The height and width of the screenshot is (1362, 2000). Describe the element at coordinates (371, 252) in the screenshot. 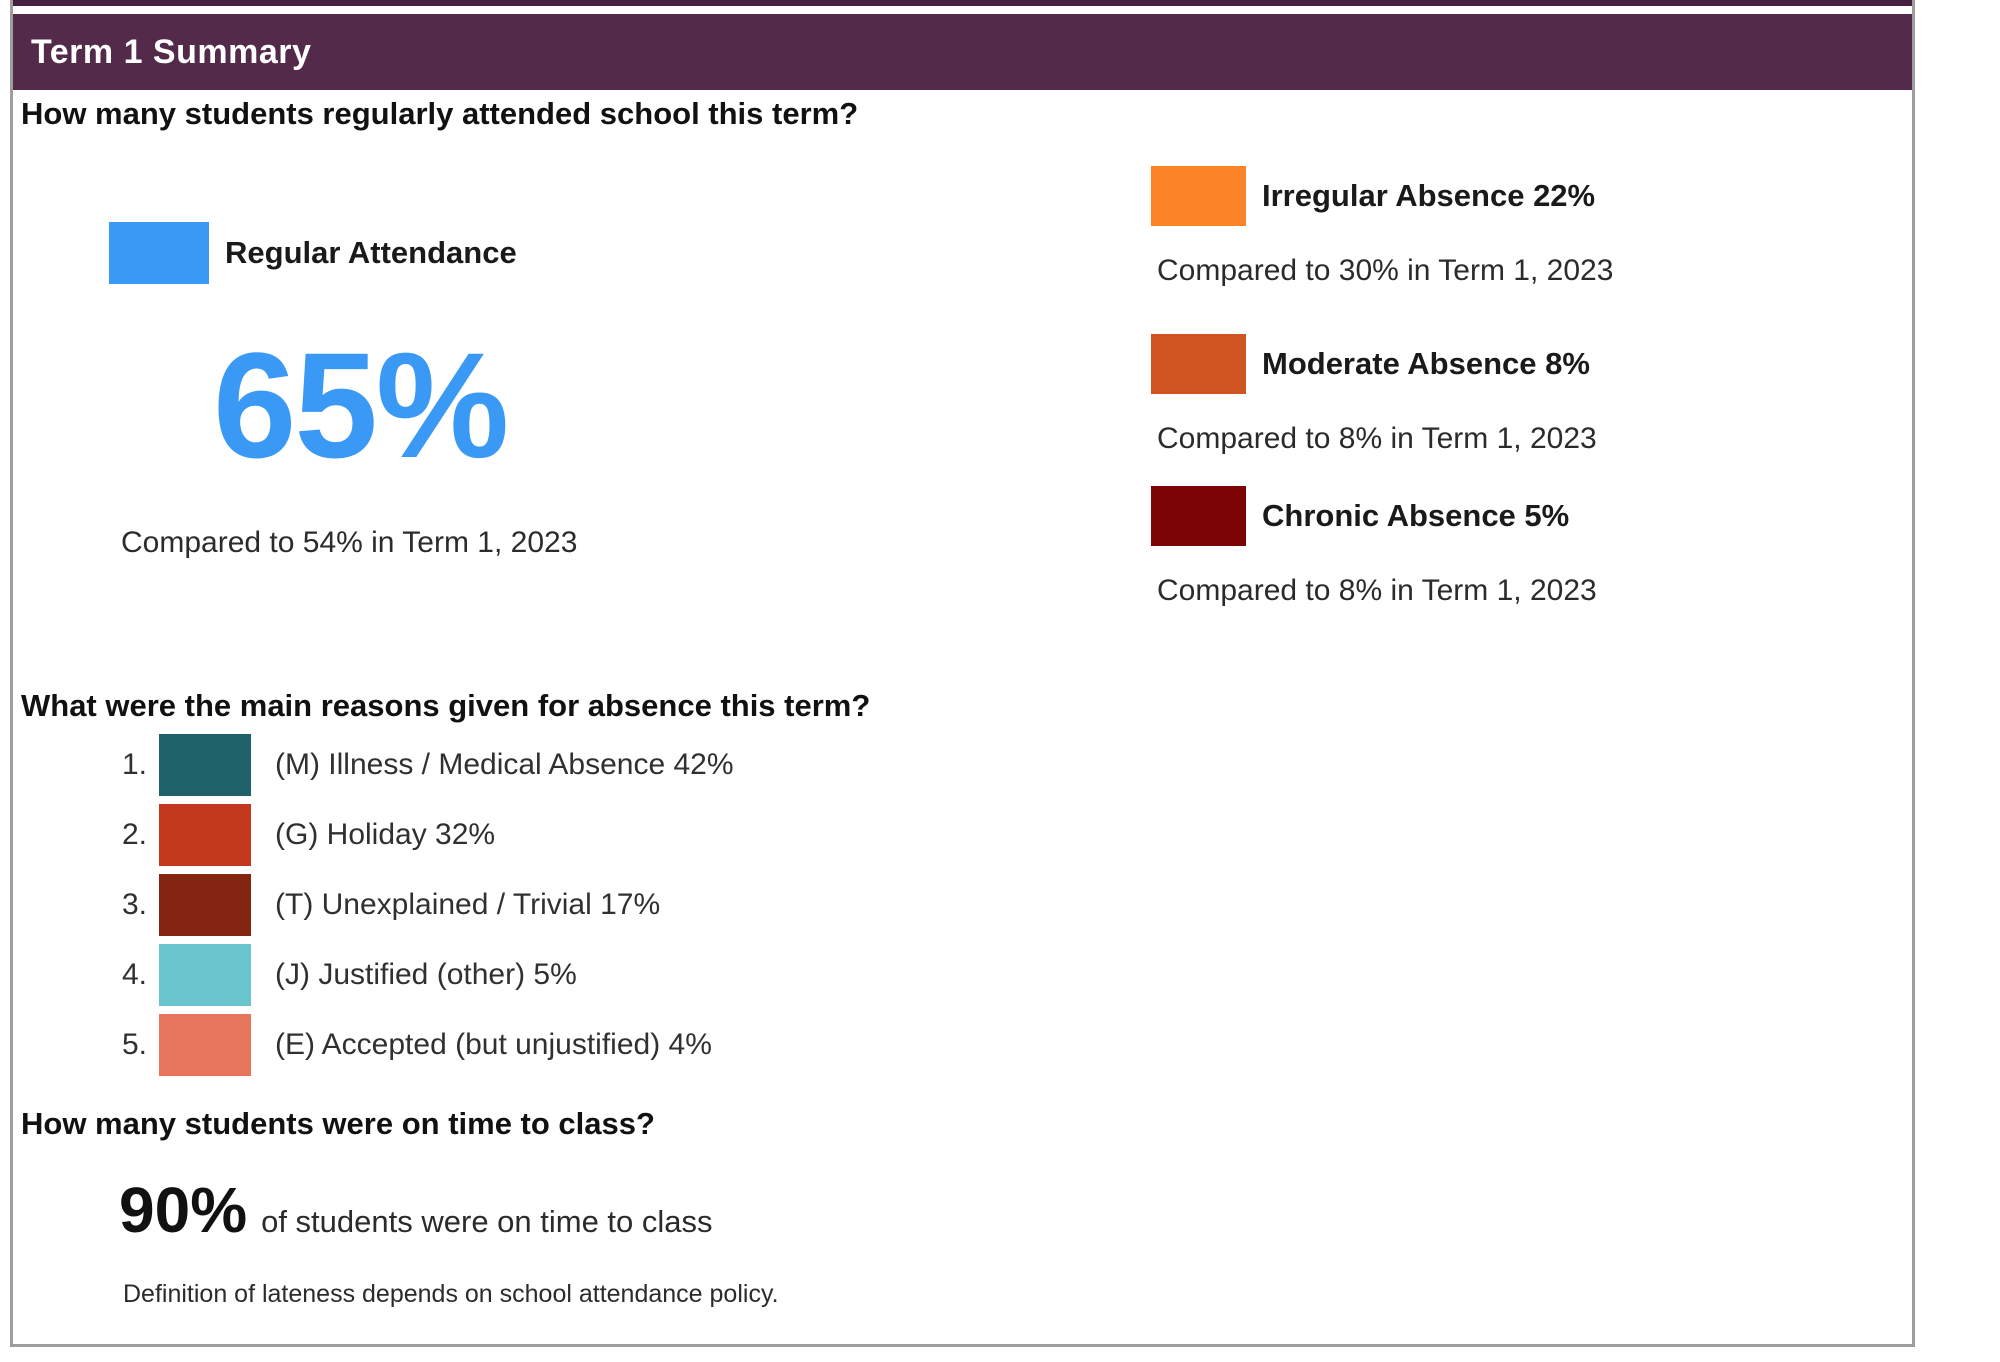

I see `regular-attendance-label: Regular Attendance` at that location.